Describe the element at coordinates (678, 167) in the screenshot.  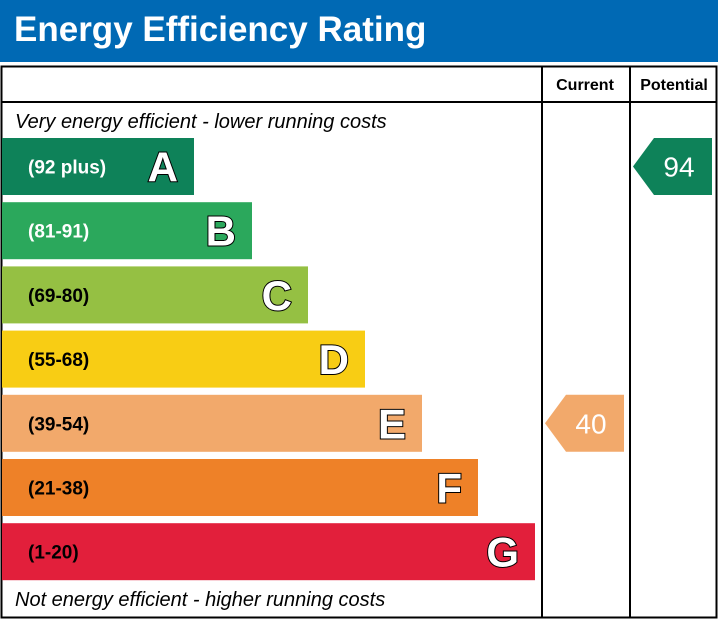
I see `potential-rating-value: 94` at that location.